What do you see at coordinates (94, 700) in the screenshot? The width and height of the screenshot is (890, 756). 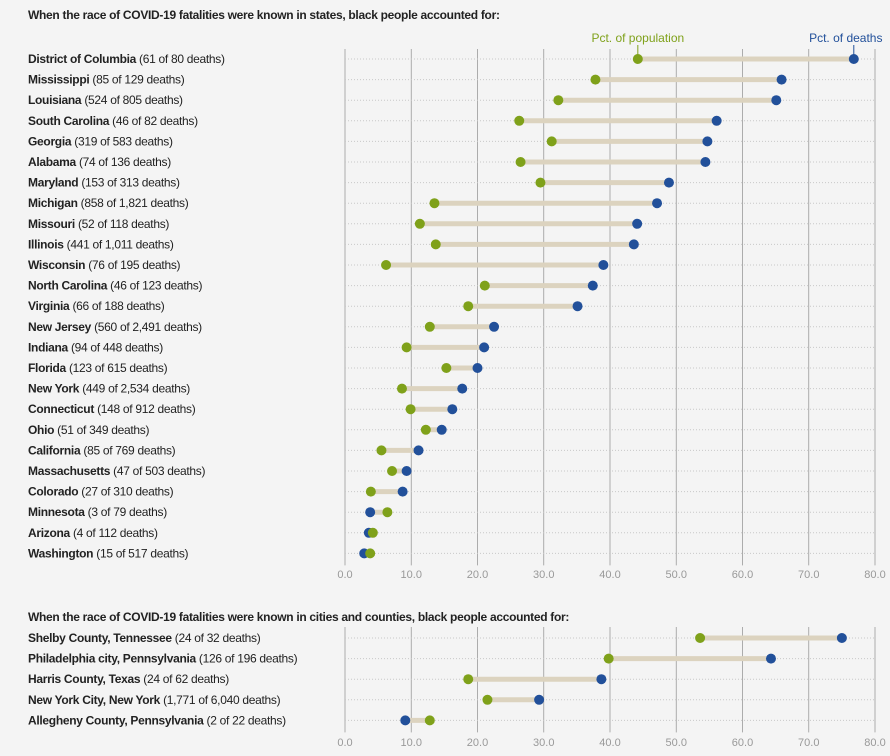 I see `row-name: New York City, New York` at bounding box center [94, 700].